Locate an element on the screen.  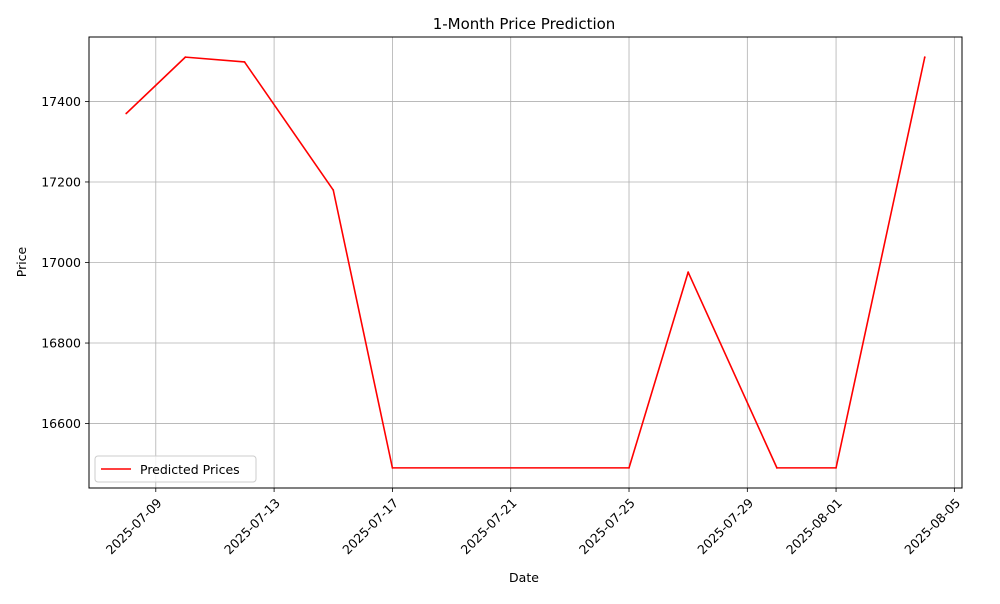
legend-box is located at coordinates (175, 469).